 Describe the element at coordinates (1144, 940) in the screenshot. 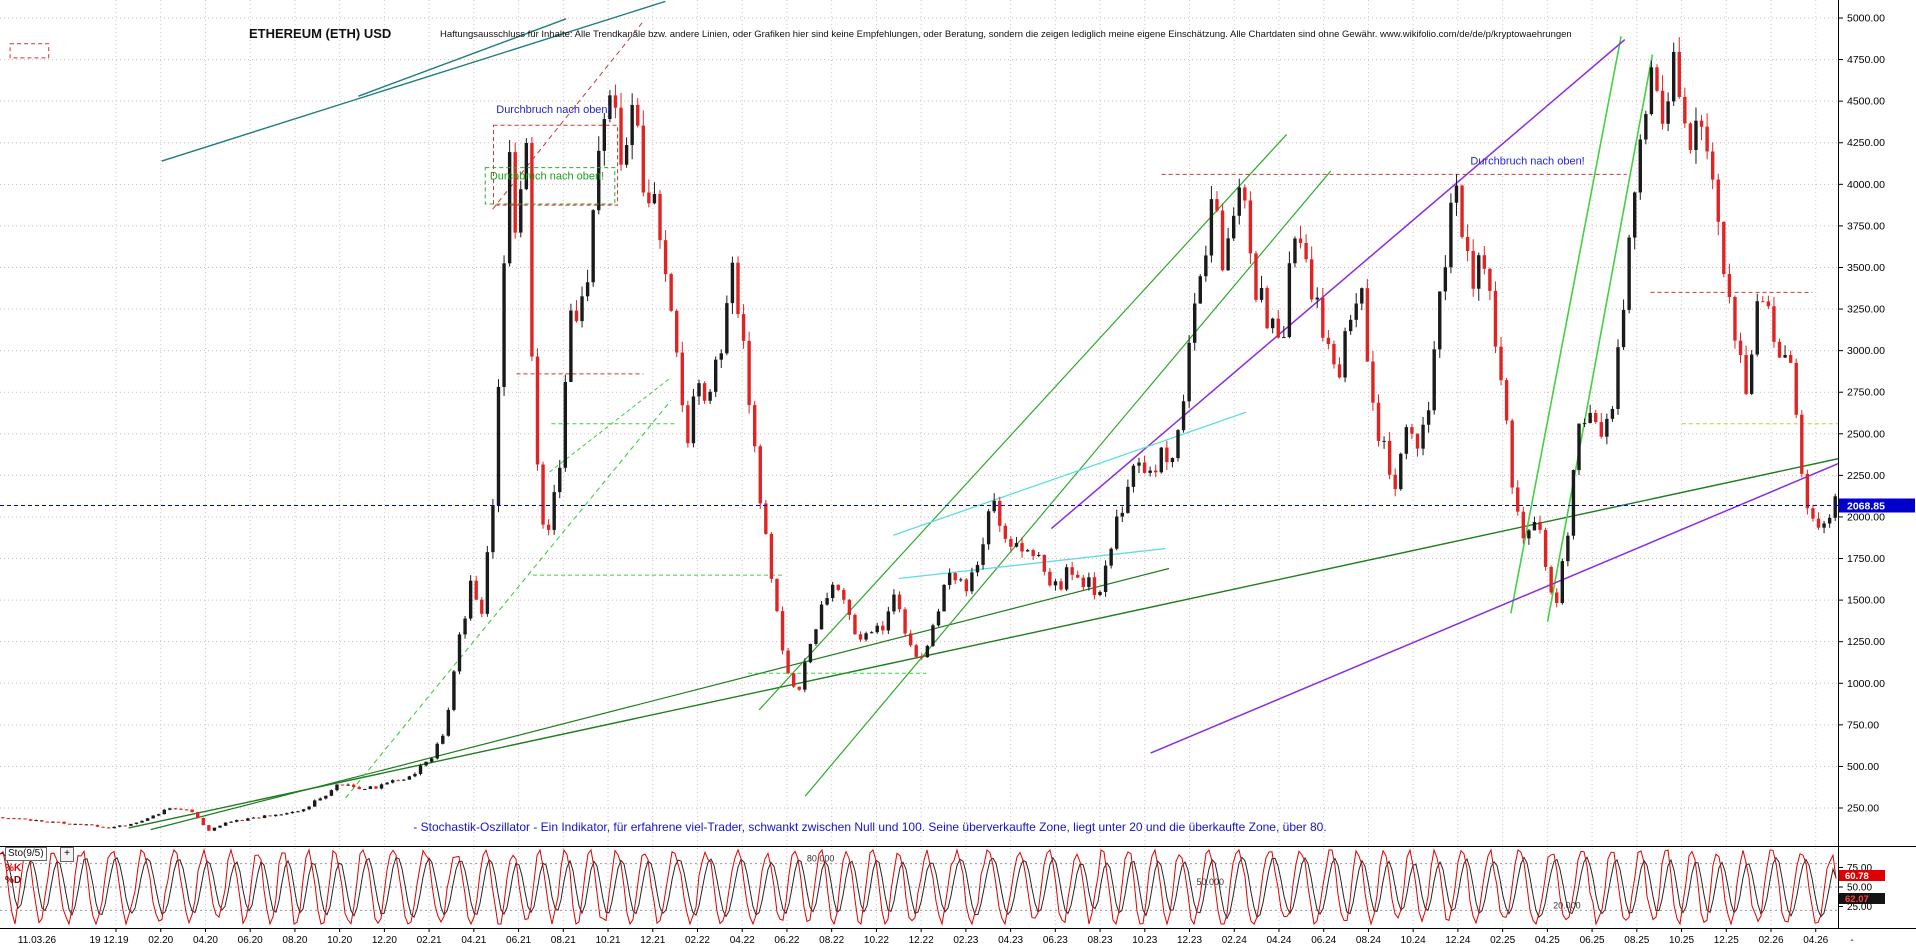

I see `x-tick-label: 10.23` at that location.